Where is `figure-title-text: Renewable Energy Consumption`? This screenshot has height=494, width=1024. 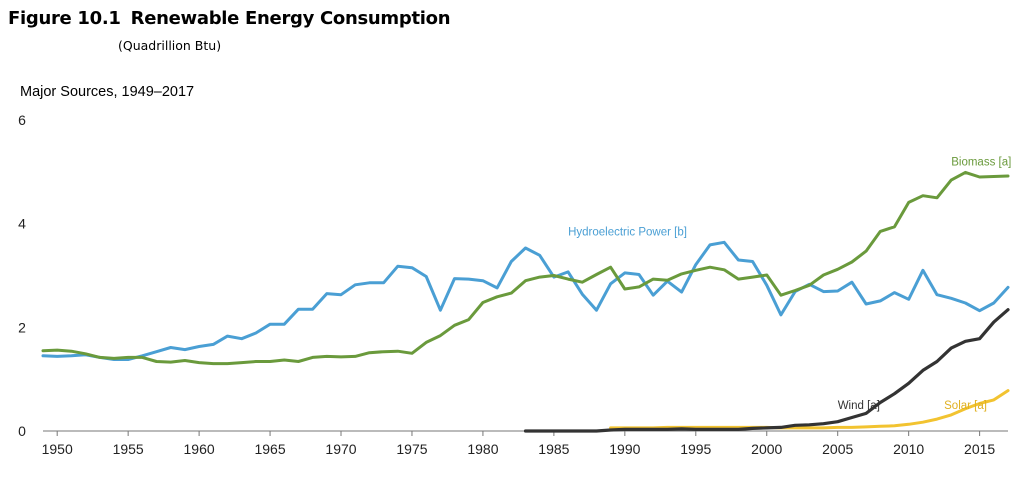 figure-title-text: Renewable Energy Consumption is located at coordinates (290, 18).